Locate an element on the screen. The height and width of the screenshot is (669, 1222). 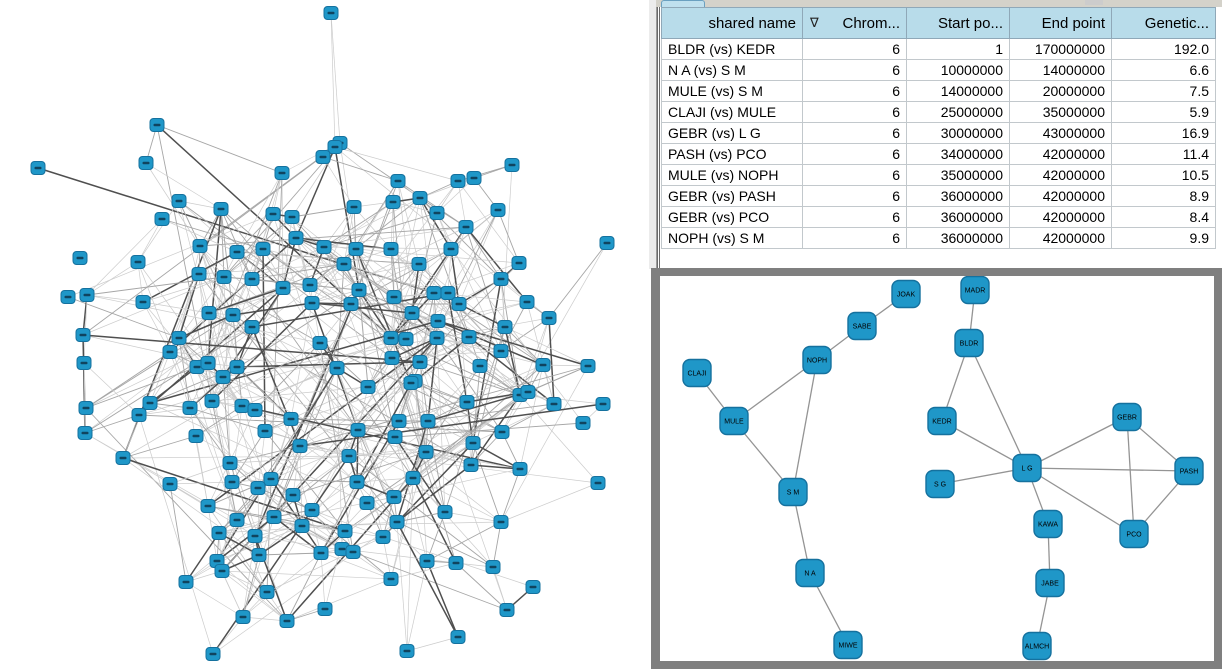
detail-node-jabe is located at coordinates (1050, 583).